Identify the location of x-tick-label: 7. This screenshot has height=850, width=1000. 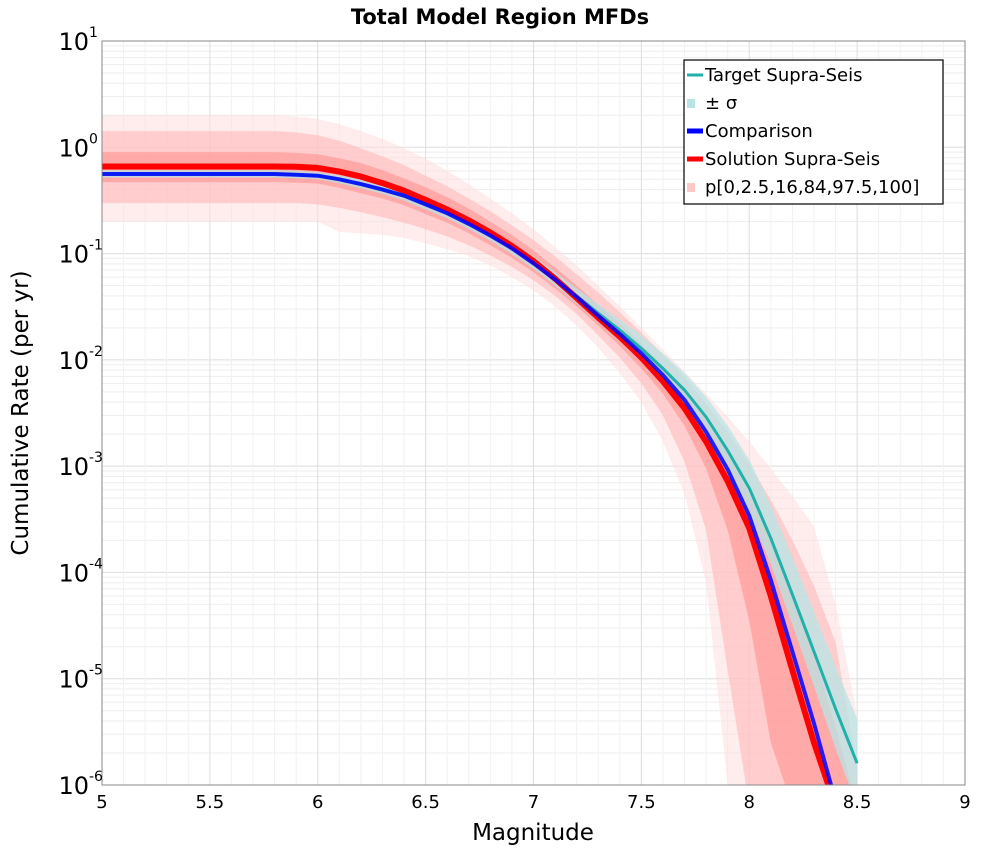
(533, 802).